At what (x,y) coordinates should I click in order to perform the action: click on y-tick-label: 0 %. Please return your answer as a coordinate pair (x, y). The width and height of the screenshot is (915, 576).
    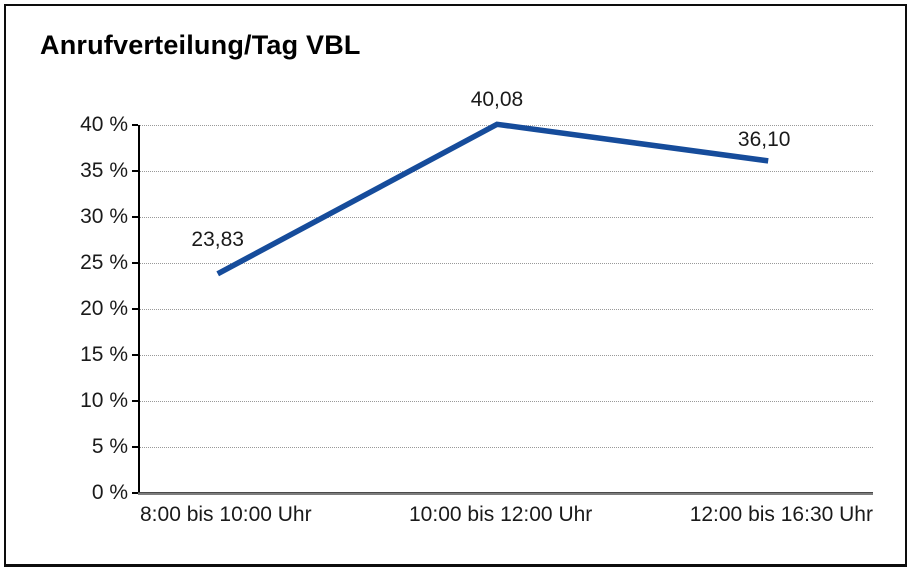
    Looking at the image, I should click on (109, 492).